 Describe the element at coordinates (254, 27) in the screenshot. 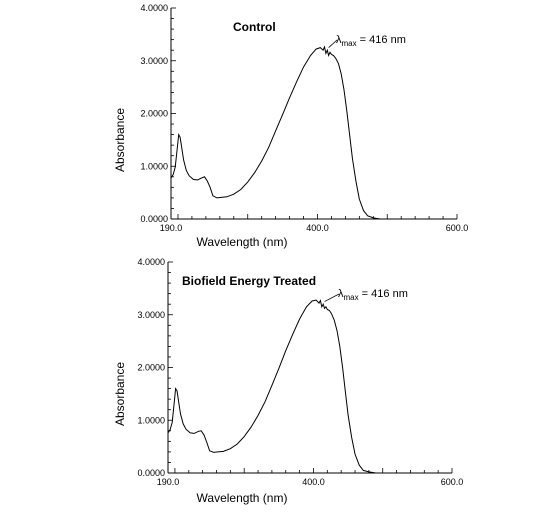

I see `panel-title: Control` at that location.